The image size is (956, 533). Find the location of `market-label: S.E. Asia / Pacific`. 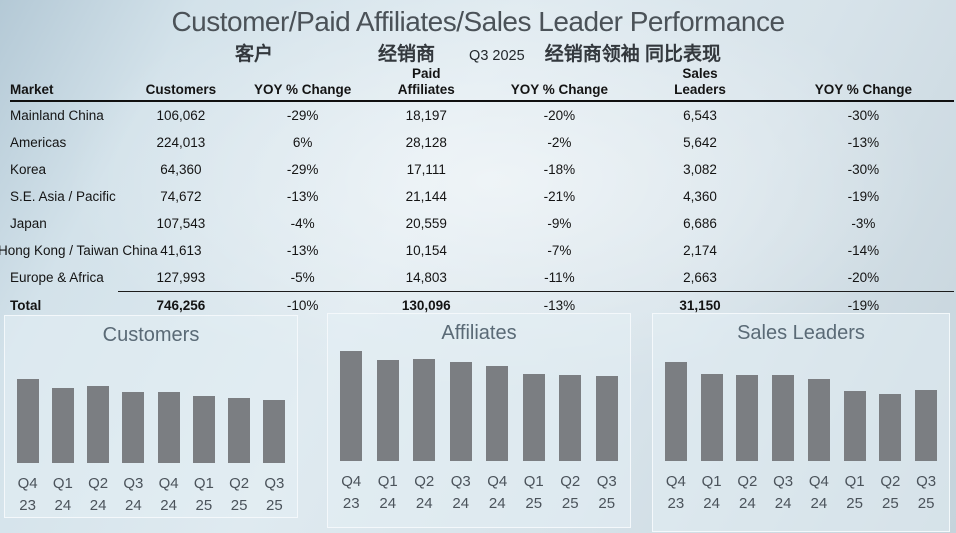

market-label: S.E. Asia / Pacific is located at coordinates (63, 197).